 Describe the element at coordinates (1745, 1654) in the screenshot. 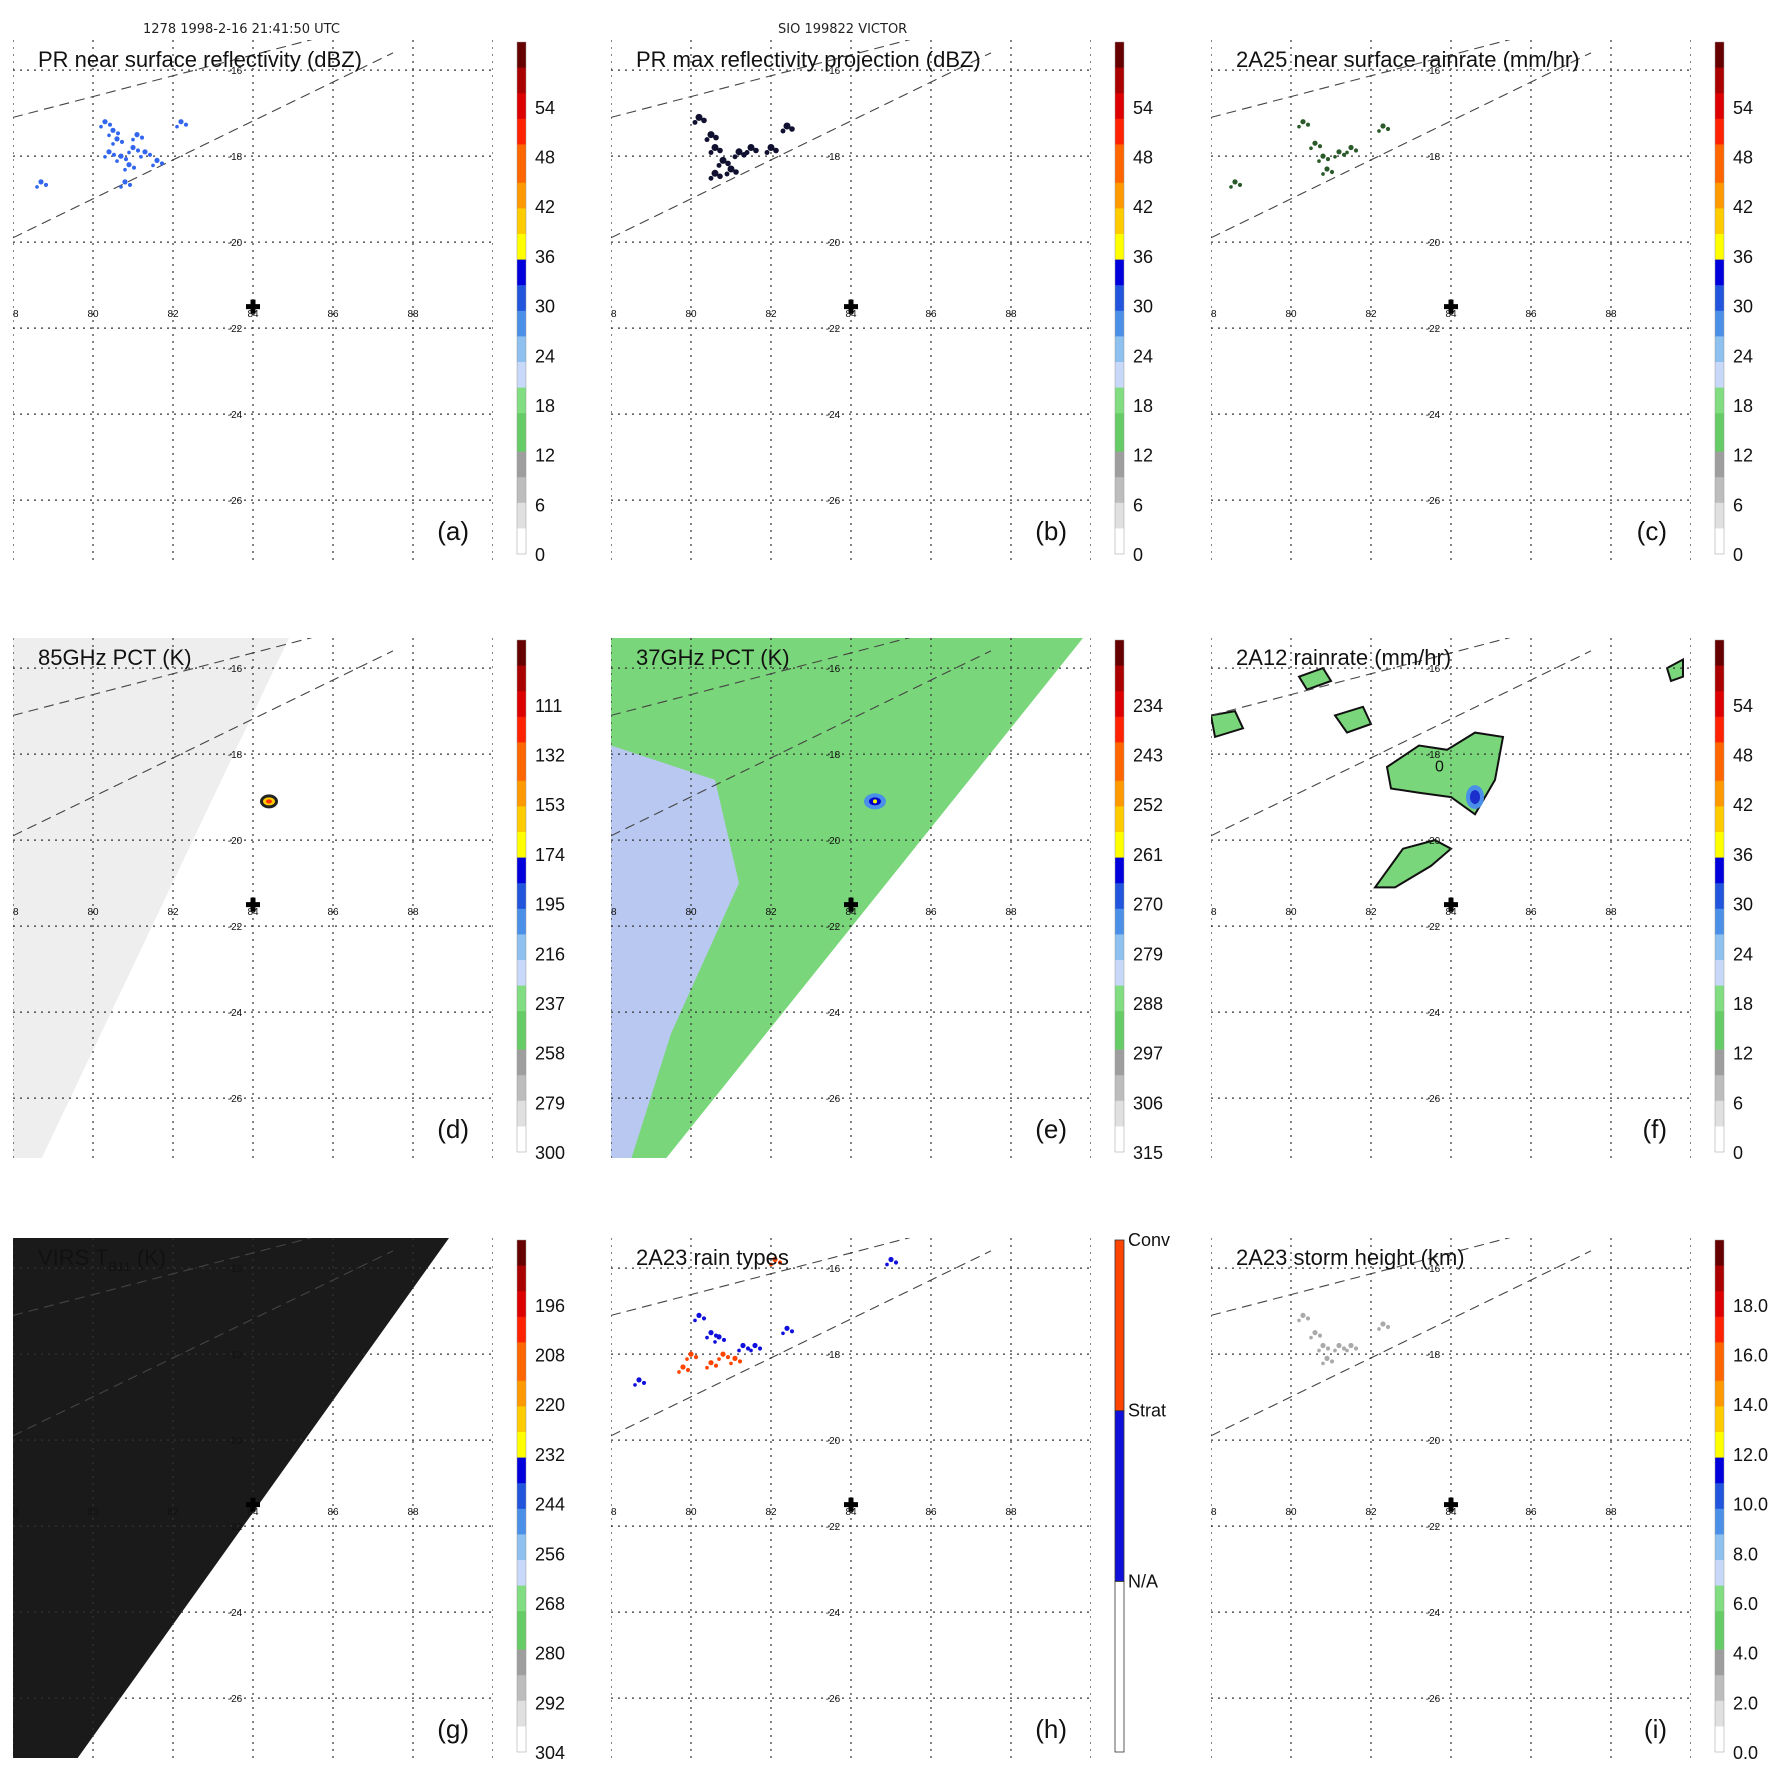

I see `colorbar-tick-label: 4.0` at that location.